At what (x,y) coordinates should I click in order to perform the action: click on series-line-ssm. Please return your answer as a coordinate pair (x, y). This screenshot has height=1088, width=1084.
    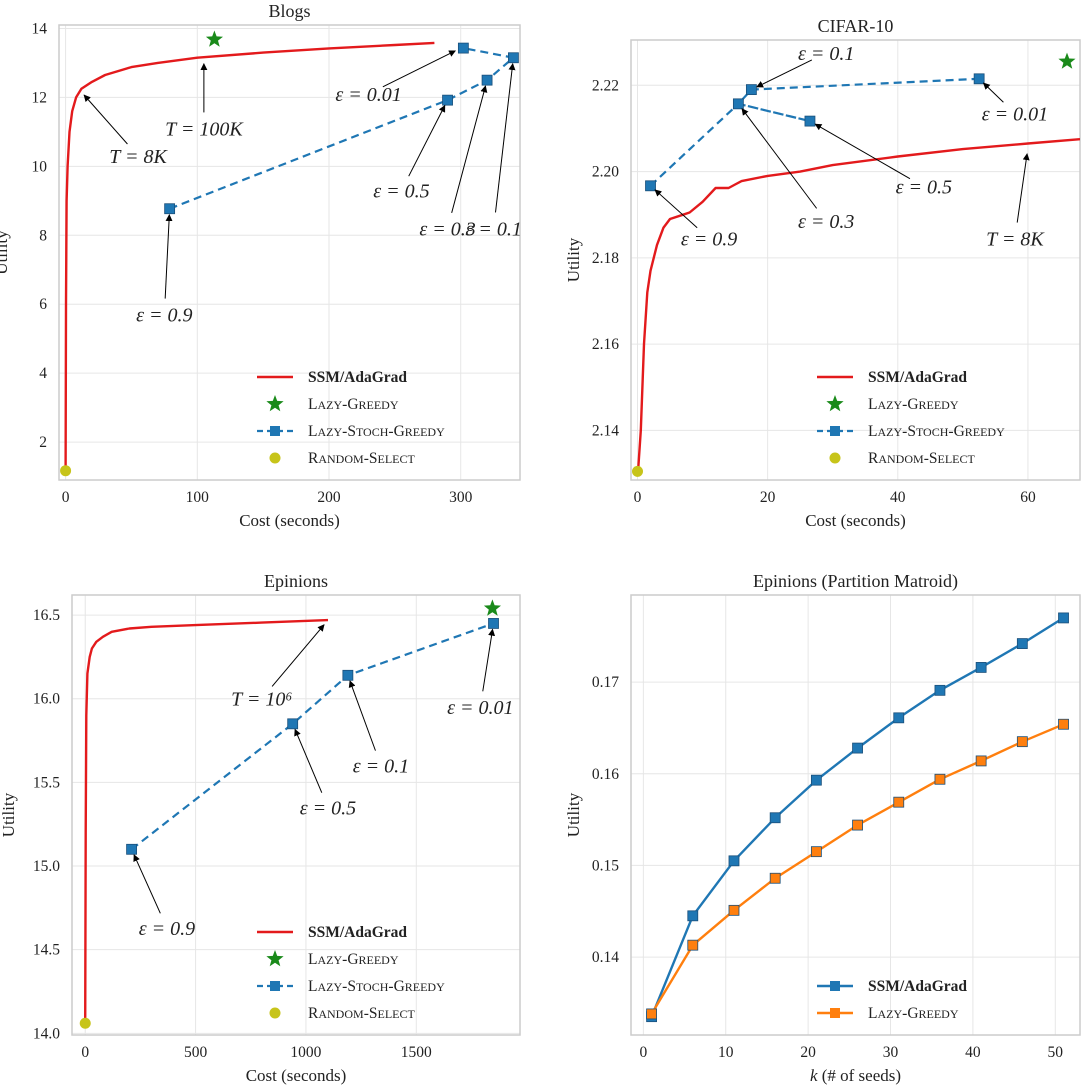
    Looking at the image, I should click on (858, 304).